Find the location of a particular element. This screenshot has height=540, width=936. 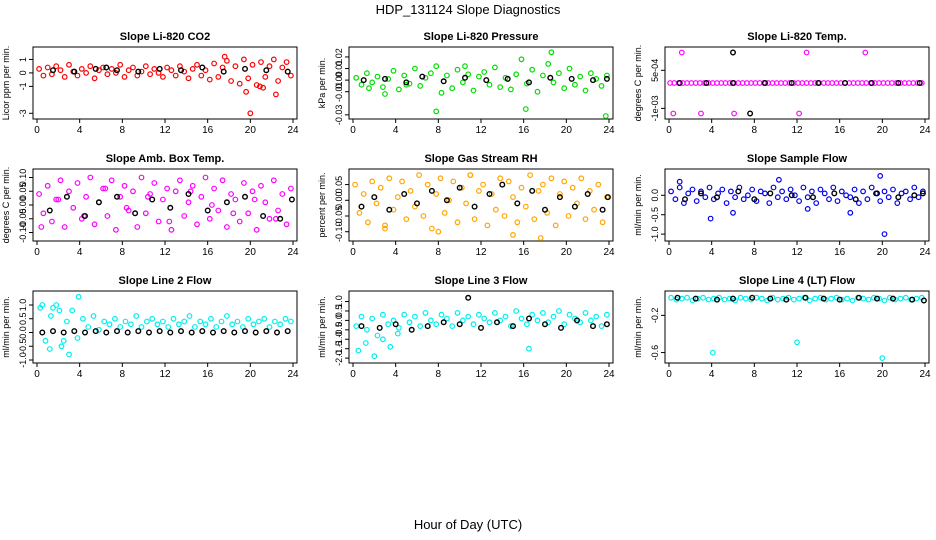

y-tick-label: -0.5 is located at coordinates (23, 346).